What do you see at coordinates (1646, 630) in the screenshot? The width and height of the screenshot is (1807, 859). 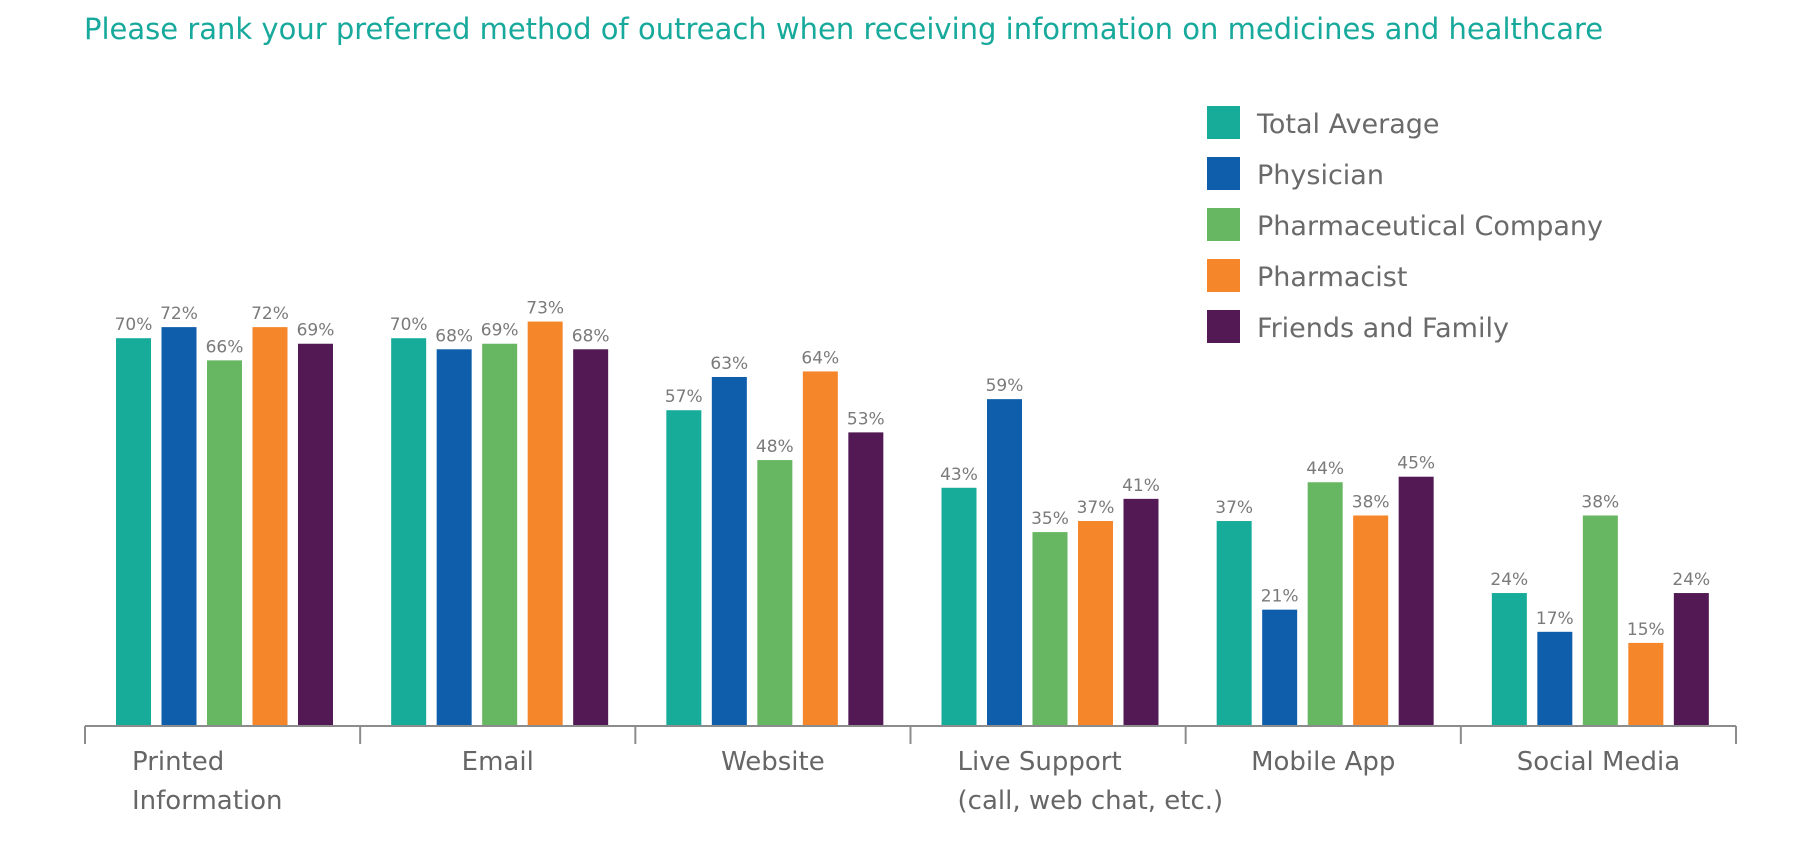 I see `bar-value-label: 15%` at bounding box center [1646, 630].